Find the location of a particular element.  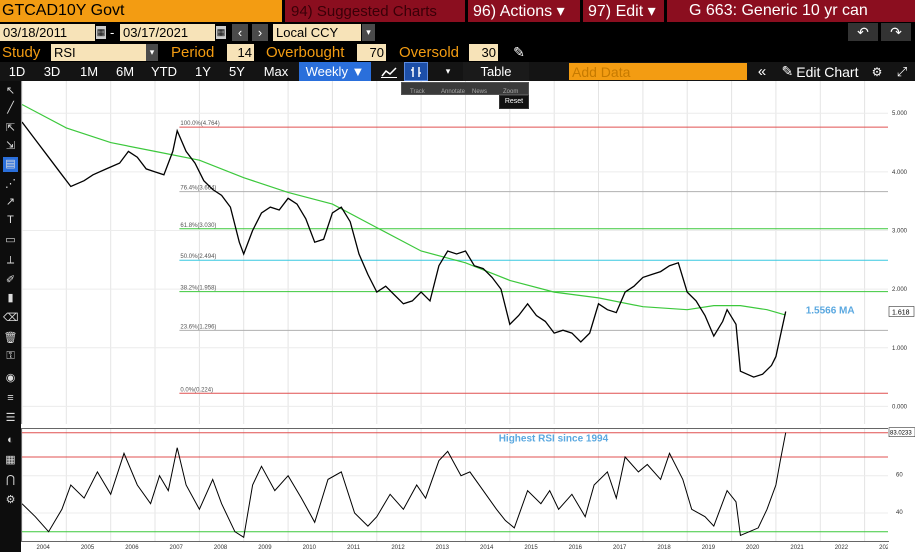

actions-menu: 96) Actions ▾ is located at coordinates (524, 11).